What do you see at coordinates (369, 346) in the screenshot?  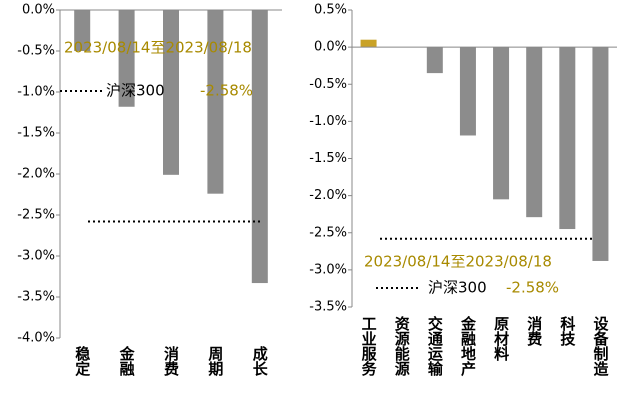 I see `x-tick-label: 工业服务` at bounding box center [369, 346].